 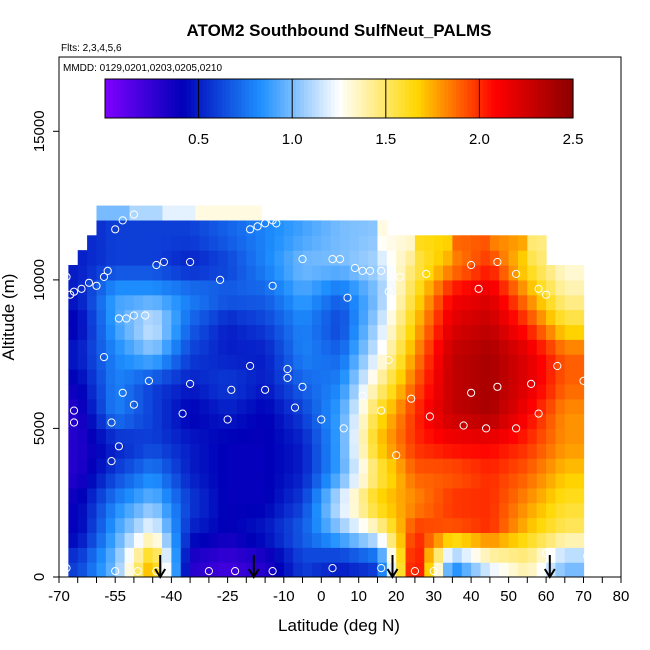 What do you see at coordinates (621, 596) in the screenshot?
I see `x-tick-label: 80` at bounding box center [621, 596].